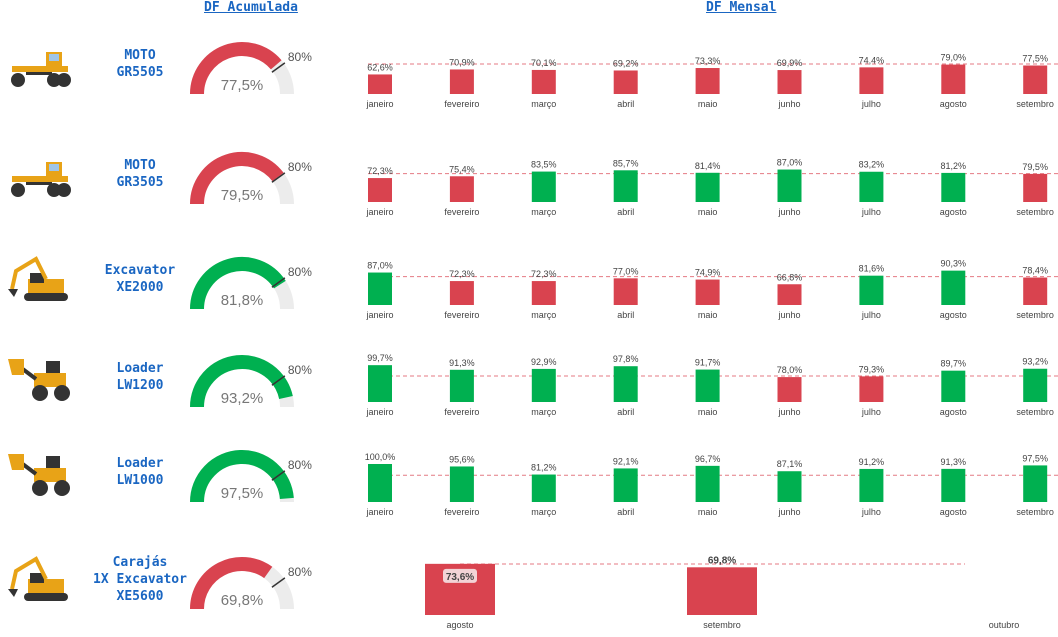 The image size is (1058, 637). What do you see at coordinates (544, 63) in the screenshot?
I see `bar-value-label: 70,1%` at bounding box center [544, 63].